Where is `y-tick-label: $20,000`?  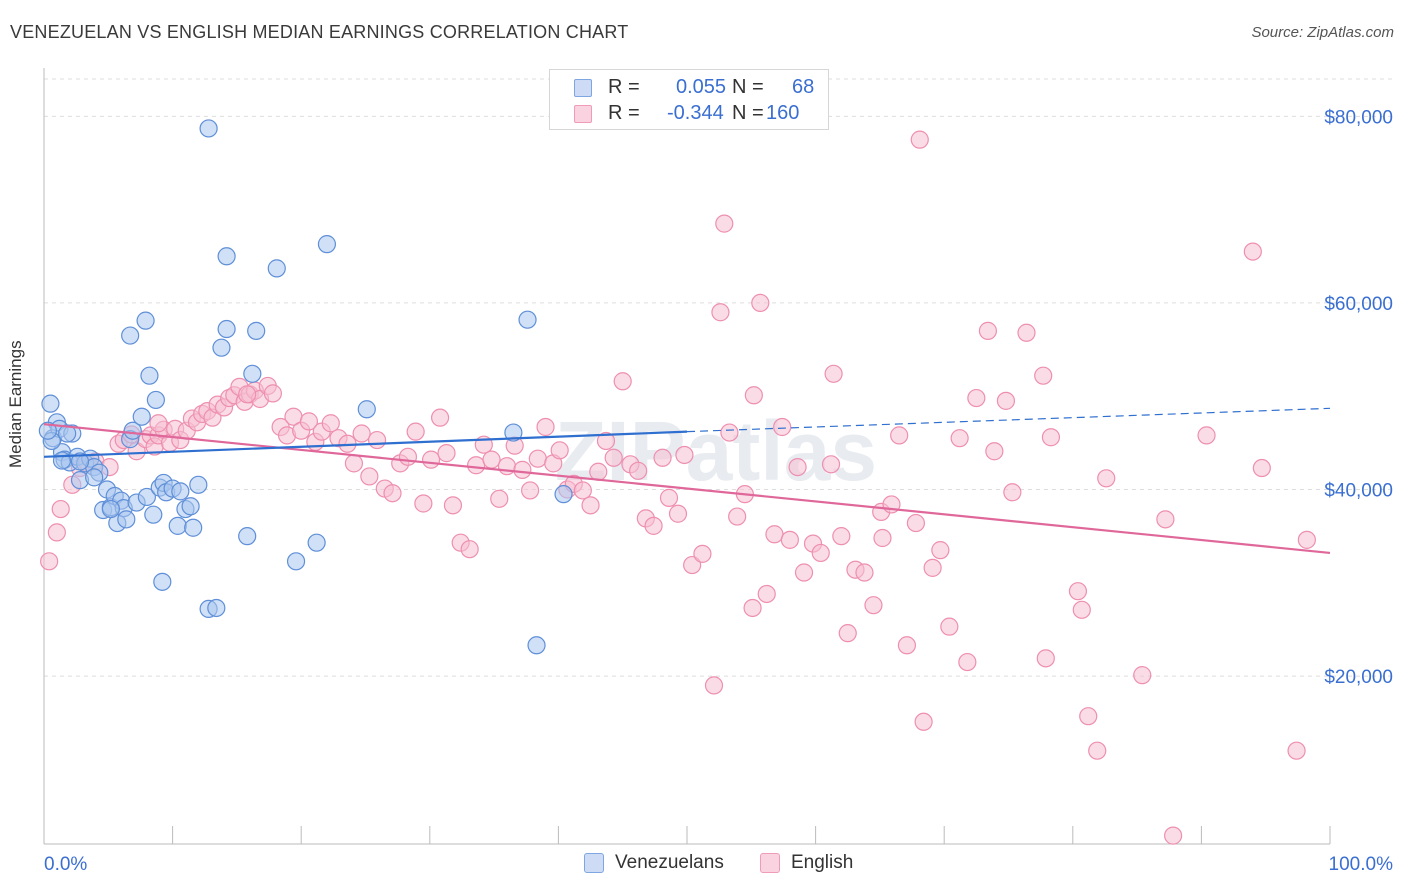 y-tick-label: $20,000 is located at coordinates (1358, 677).